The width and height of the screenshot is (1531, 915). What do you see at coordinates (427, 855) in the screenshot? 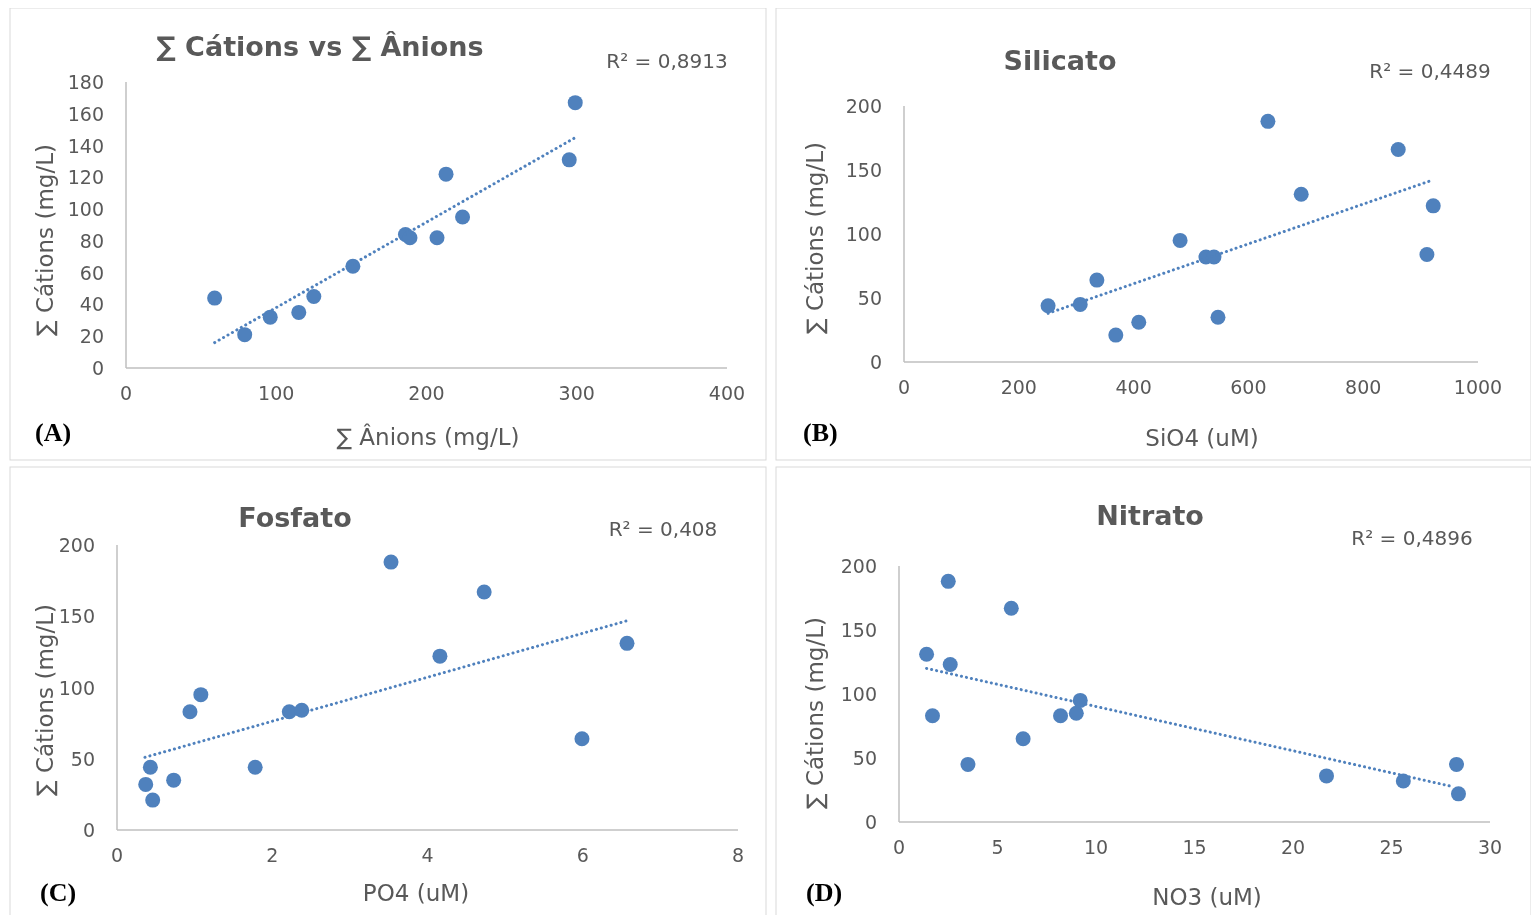
I see `x-tick-label: 4` at bounding box center [427, 855].